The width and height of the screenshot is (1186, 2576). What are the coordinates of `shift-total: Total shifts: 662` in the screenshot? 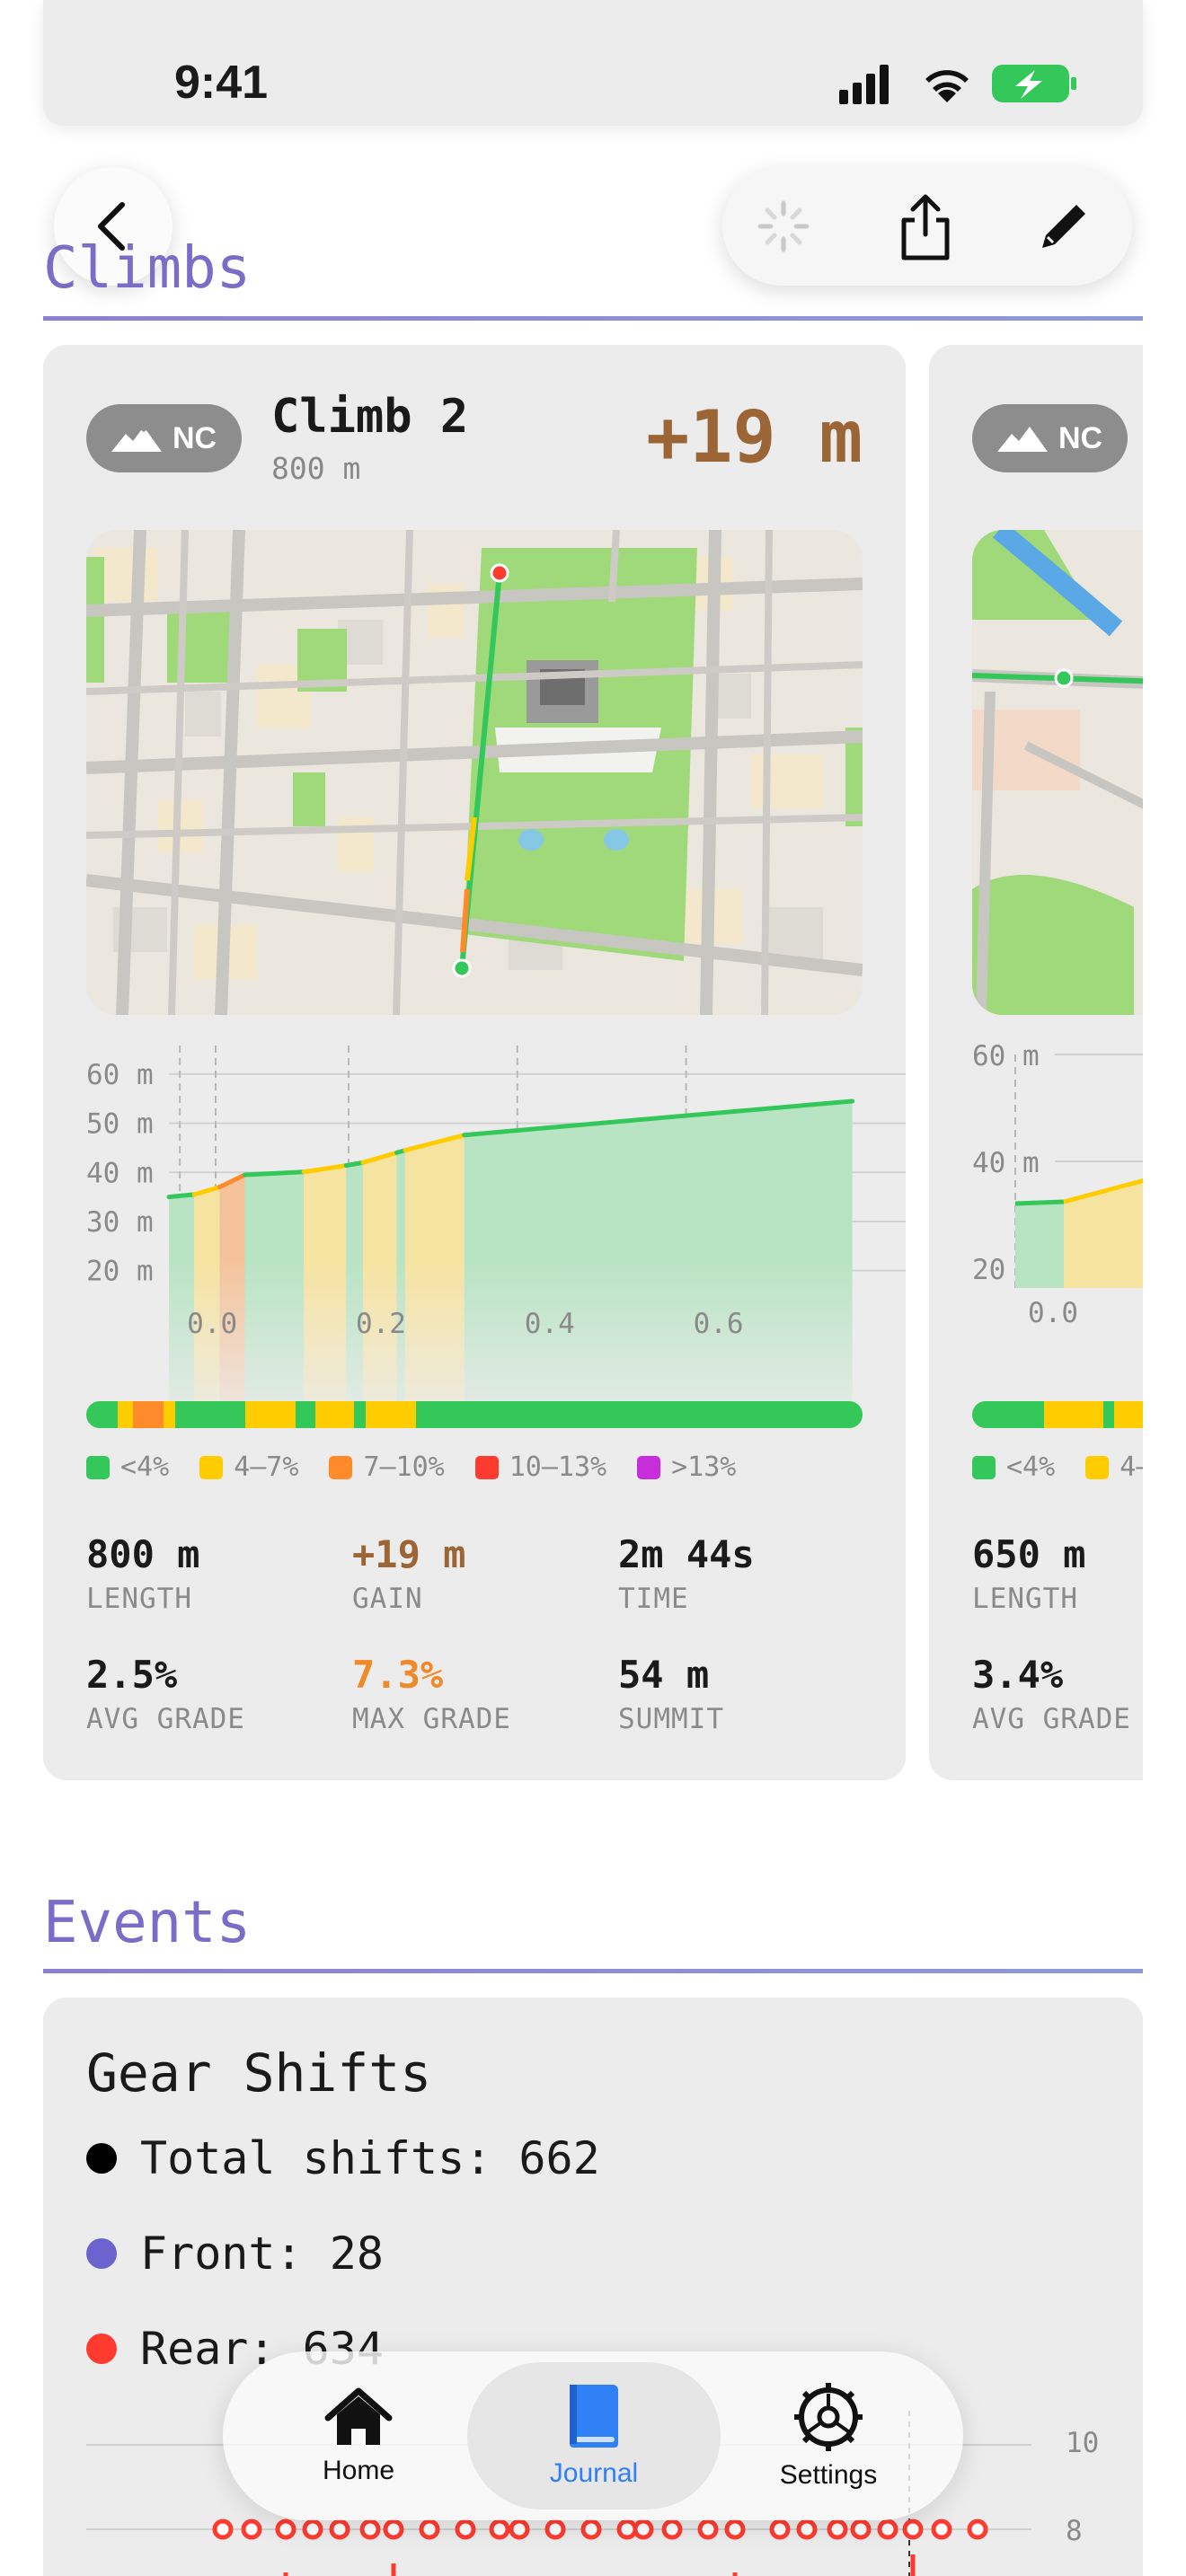 It's located at (343, 2158).